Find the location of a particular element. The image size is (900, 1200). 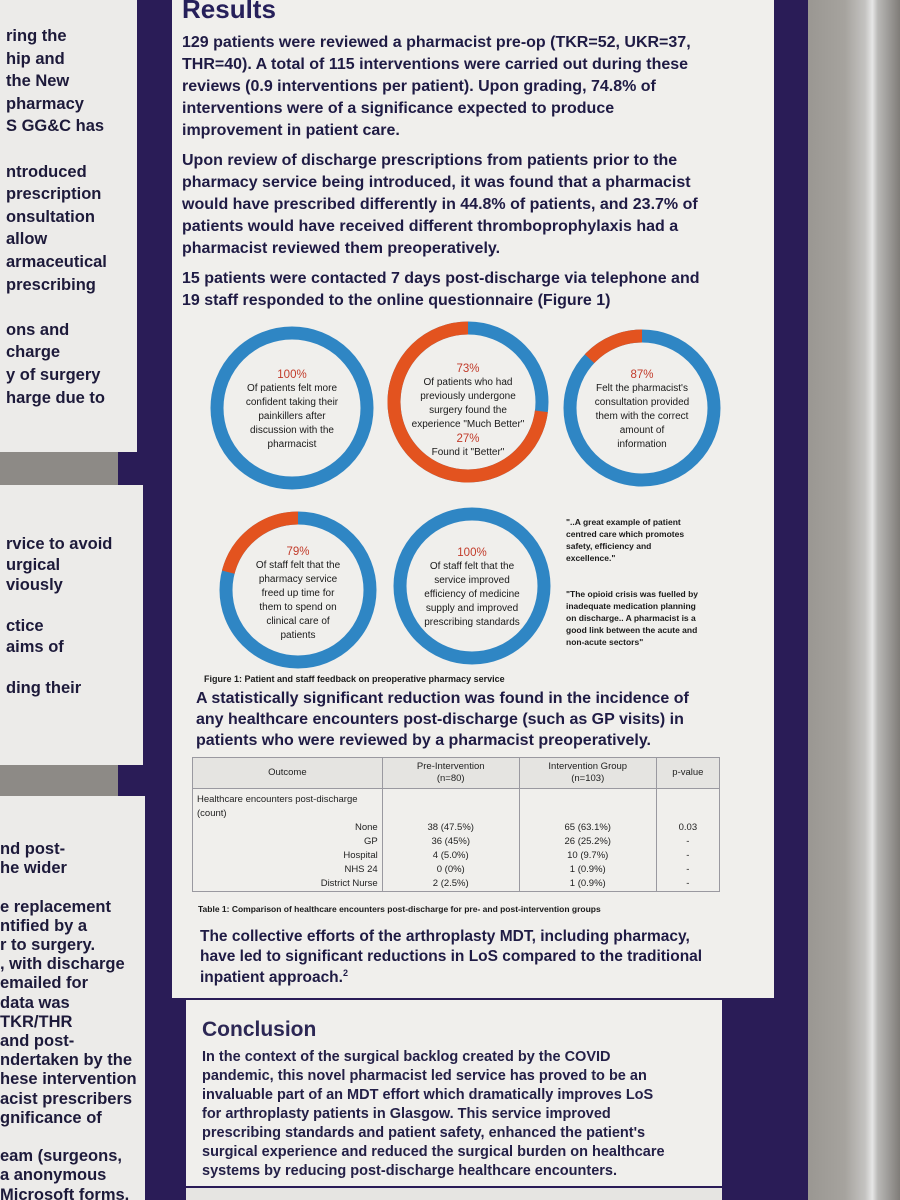

header-int-label: Intervention Group is located at coordinates (588, 766).